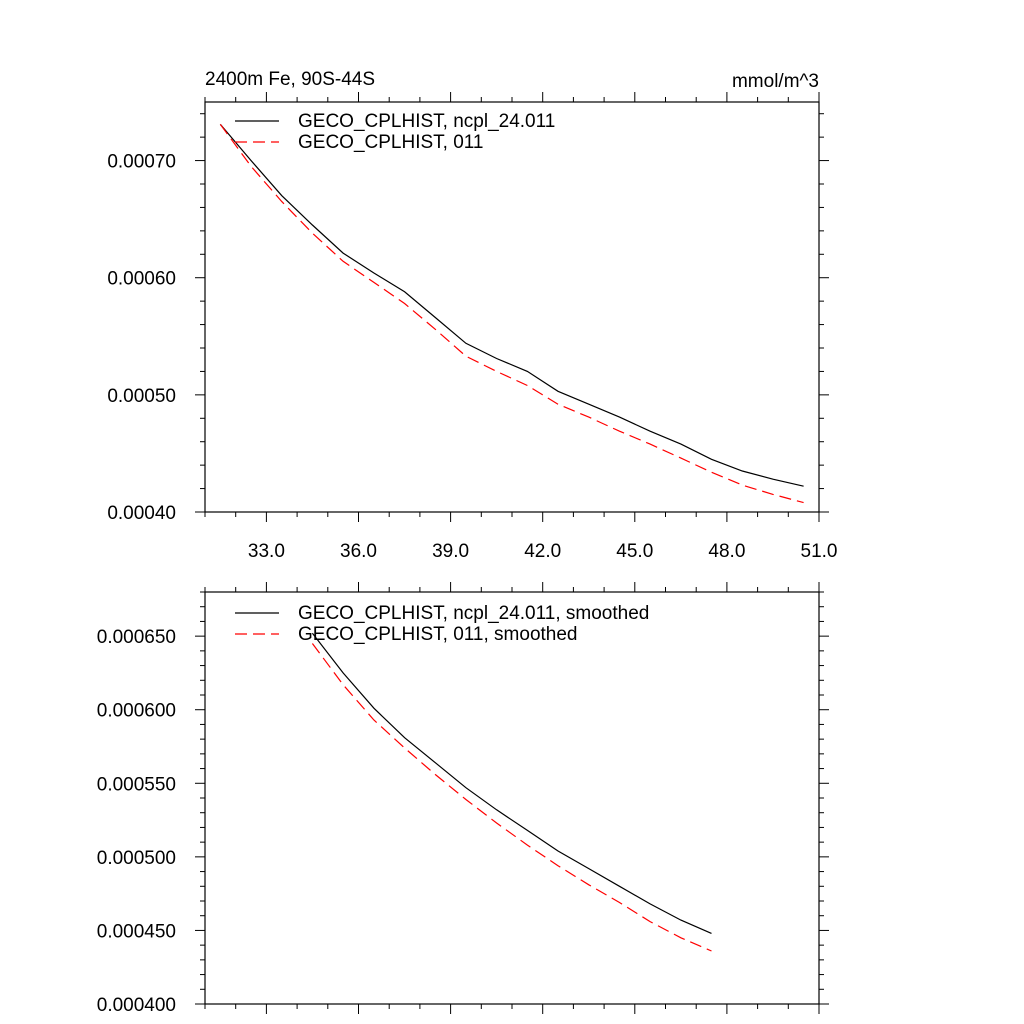  Describe the element at coordinates (473, 613) in the screenshot. I see `legend-label-0: GECO_CPLHIST, ncpl_24.011, smoothed` at that location.